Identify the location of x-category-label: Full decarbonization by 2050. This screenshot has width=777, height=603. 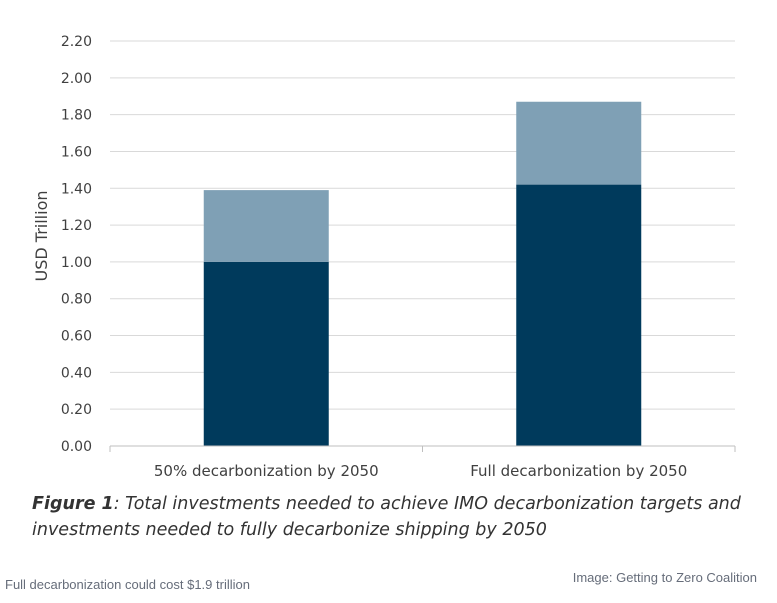
(578, 471).